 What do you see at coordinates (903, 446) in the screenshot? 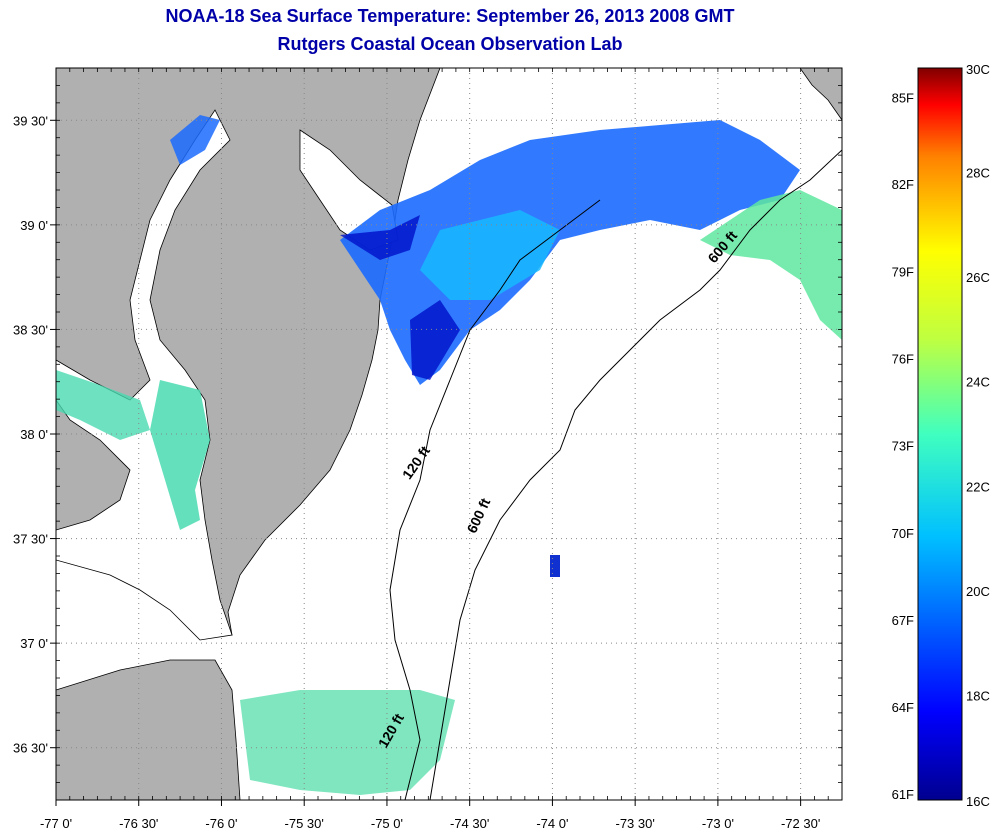
I see `colorbar-fahrenheit-label: 73F` at bounding box center [903, 446].